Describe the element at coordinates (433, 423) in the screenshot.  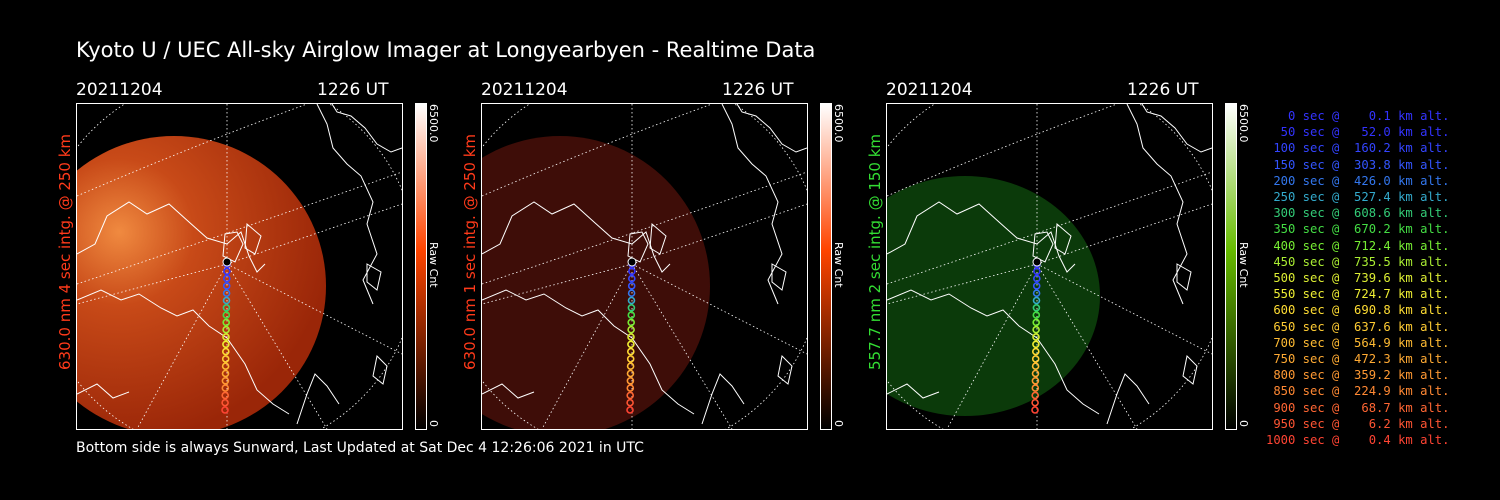
I see `panel-1-colorbar-min: 0` at that location.